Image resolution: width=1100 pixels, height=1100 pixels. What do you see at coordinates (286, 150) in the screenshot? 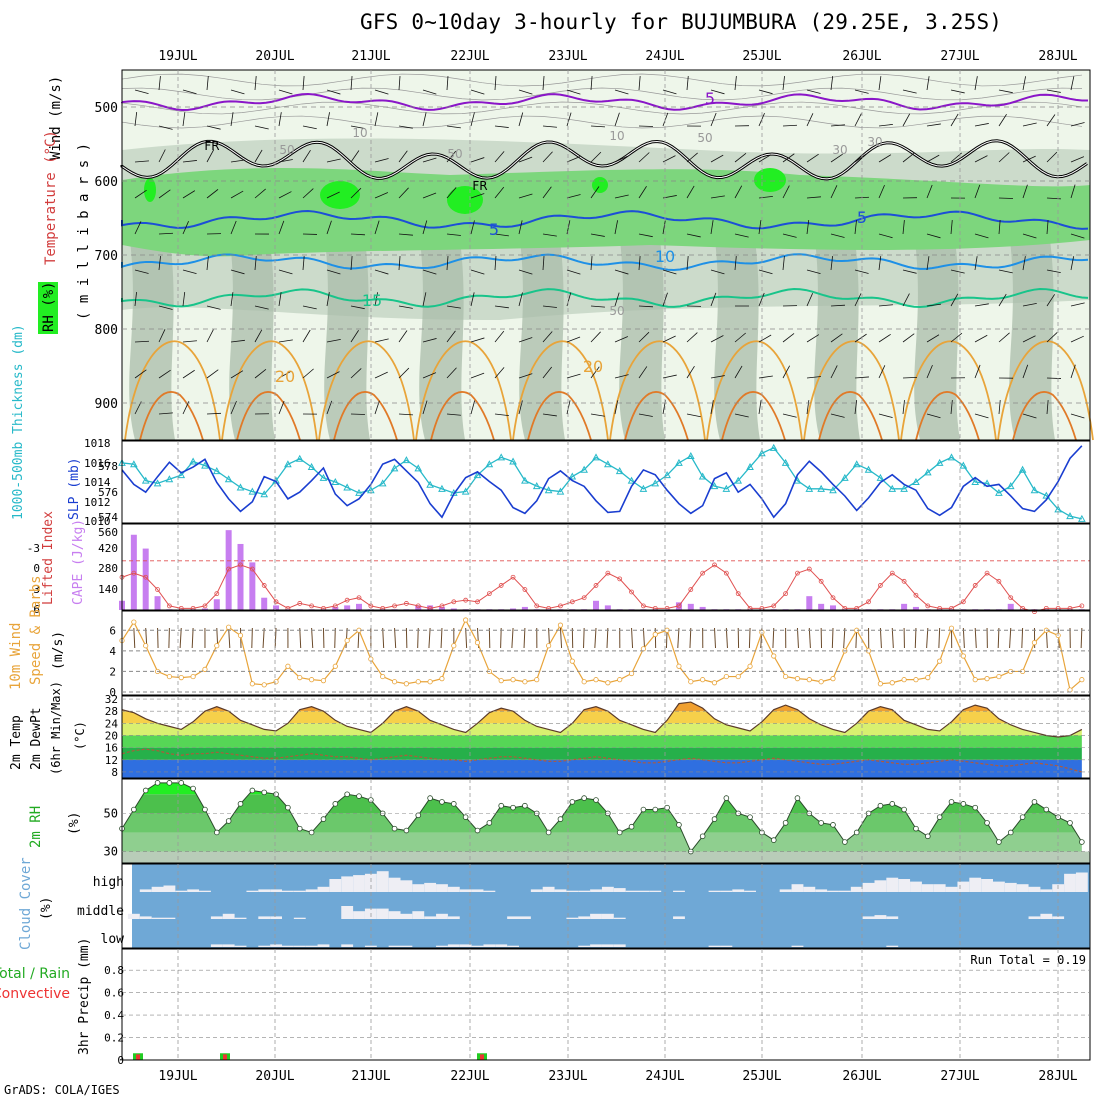
I see `contour-label: 50` at bounding box center [286, 150].